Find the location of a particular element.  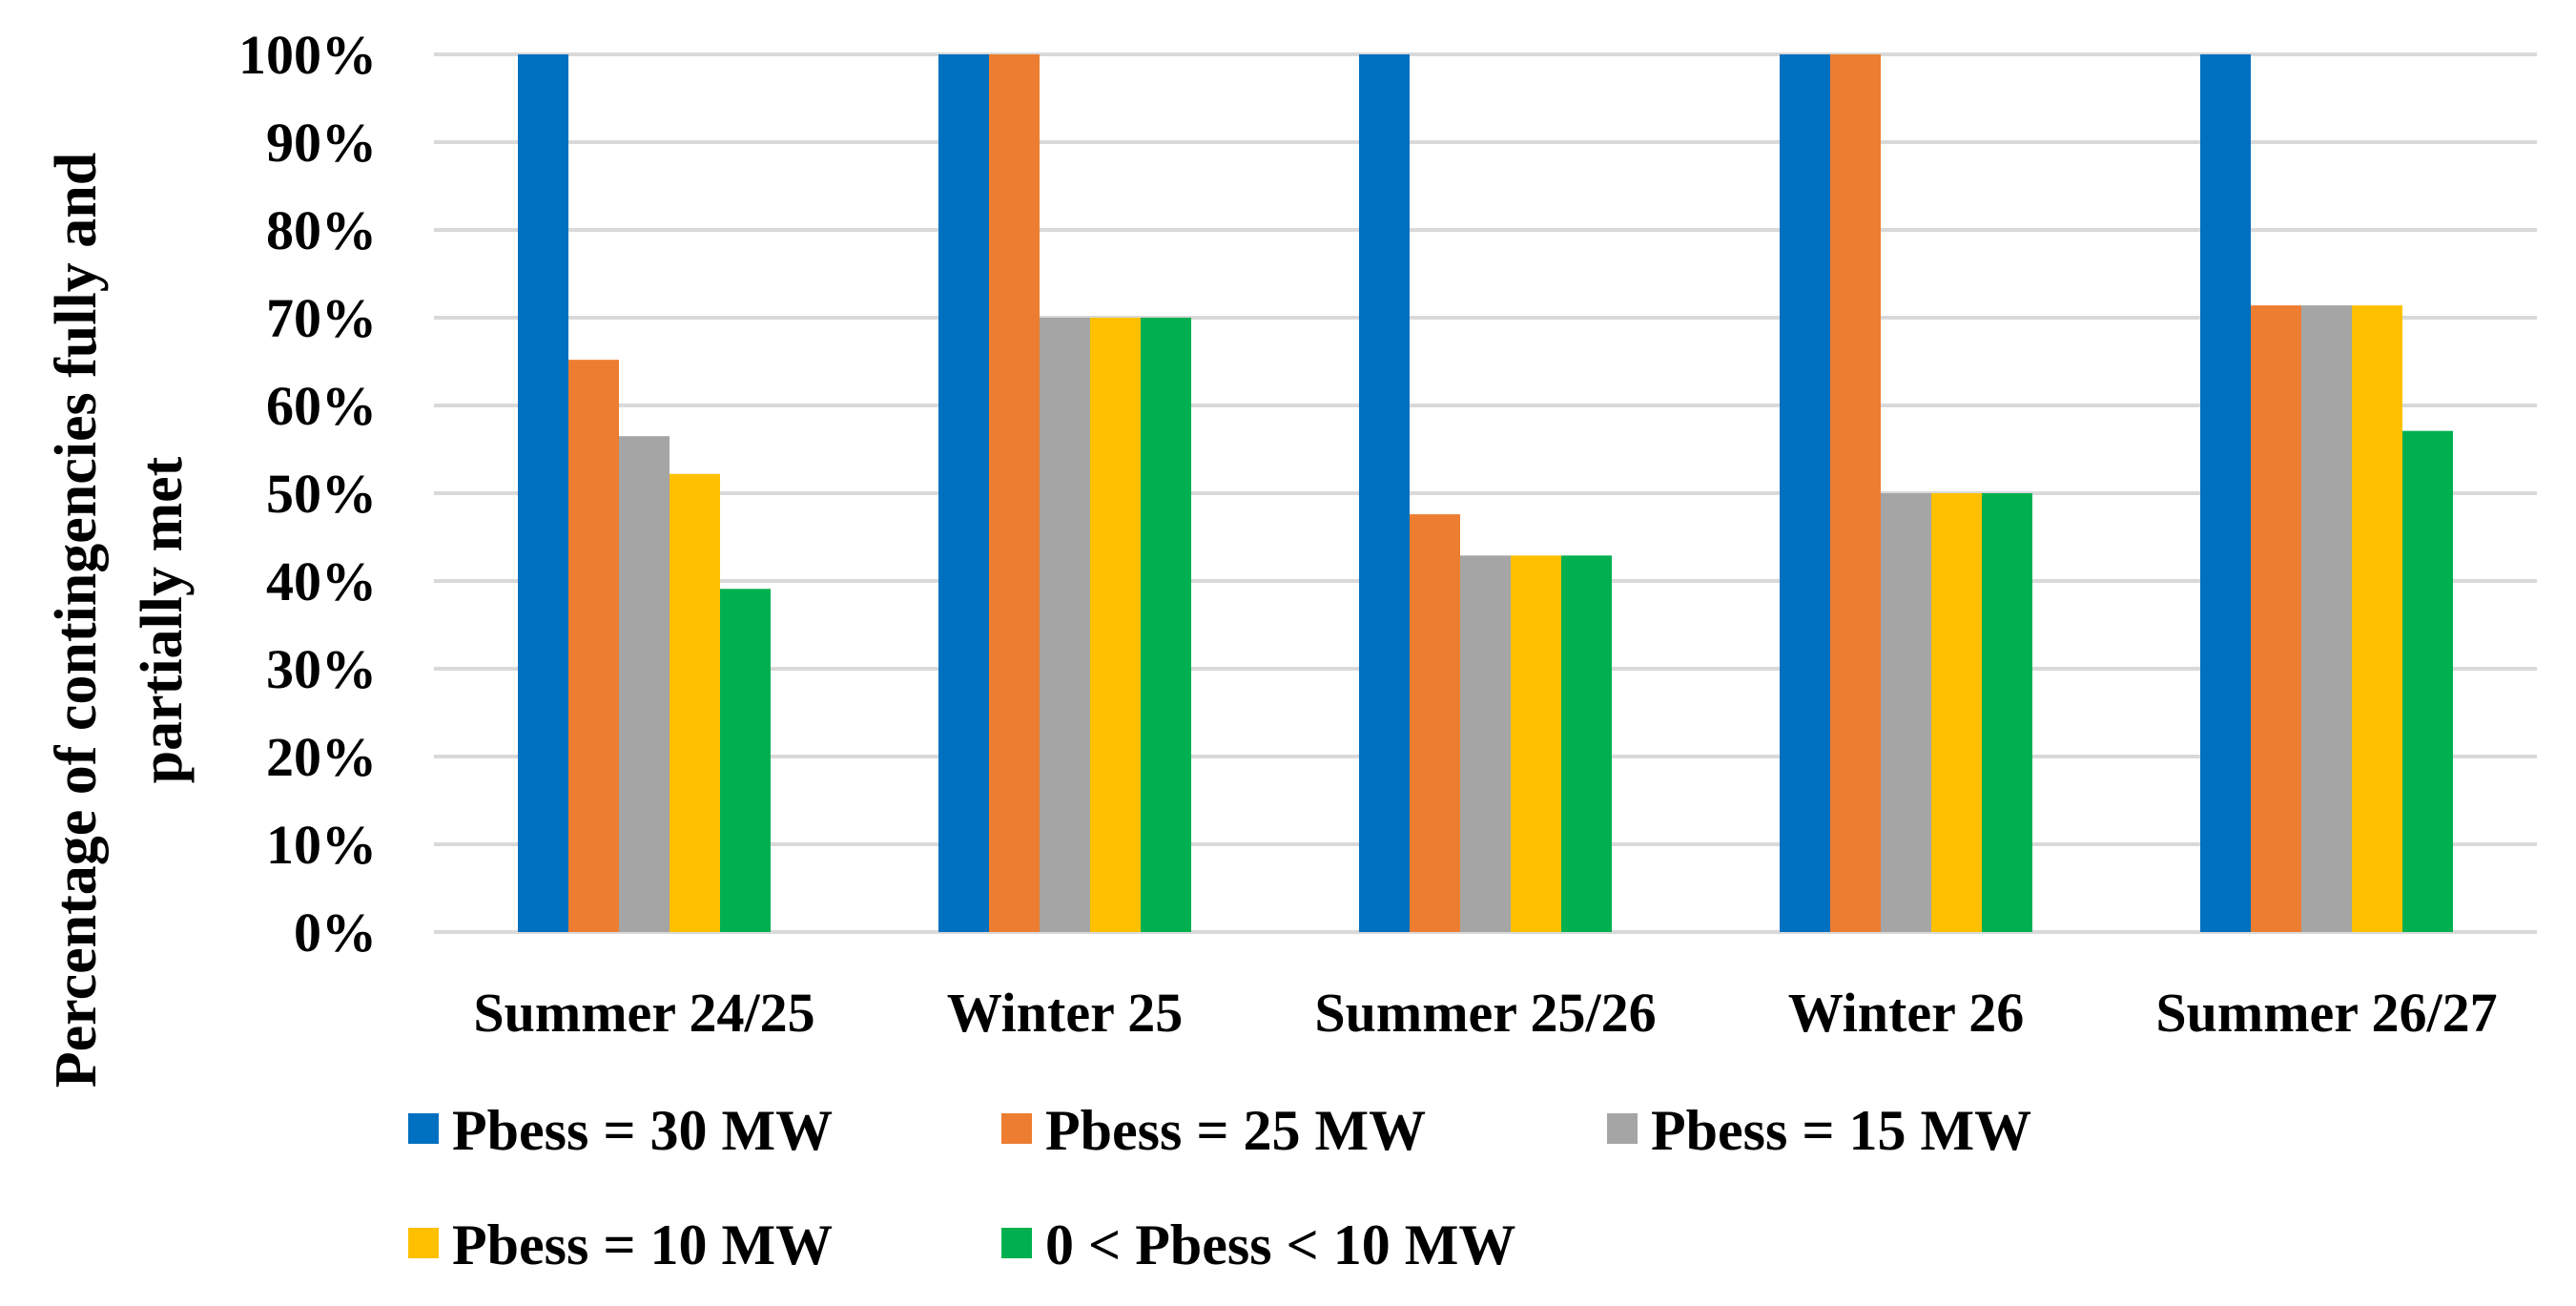

y-tick-label: 10% is located at coordinates (321, 845).